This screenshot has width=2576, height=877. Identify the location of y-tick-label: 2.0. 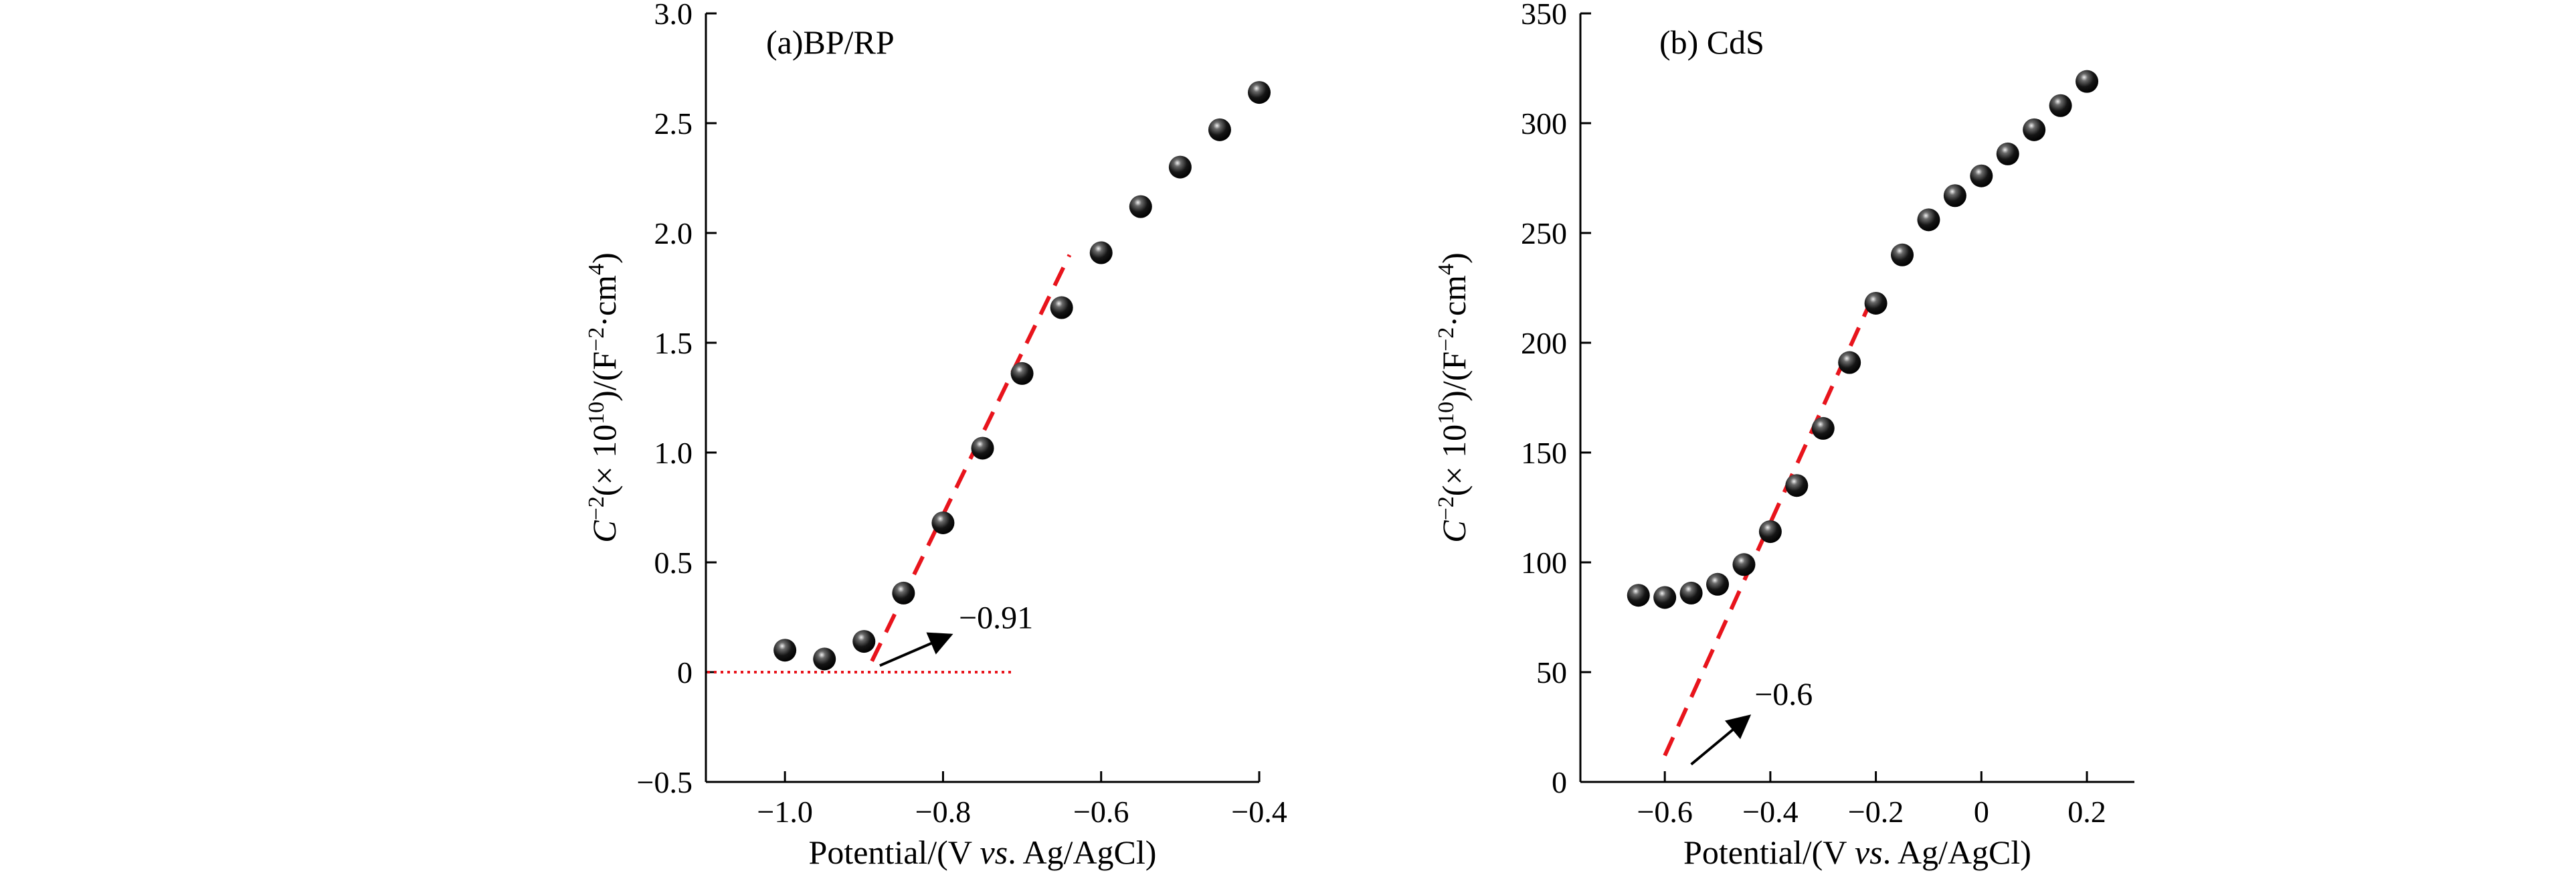
(673, 233).